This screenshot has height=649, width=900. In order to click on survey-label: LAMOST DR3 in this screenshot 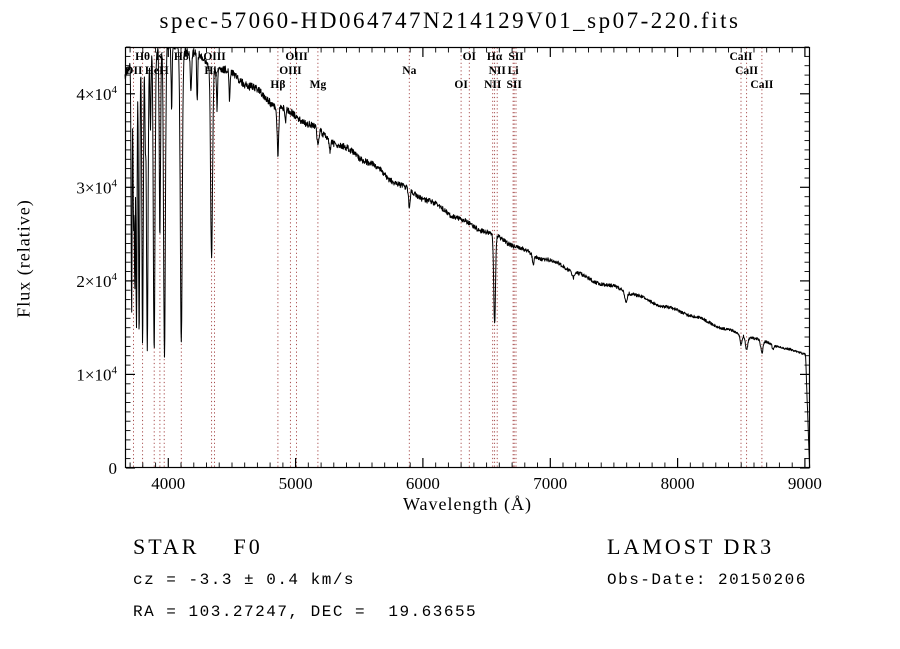, I will do `click(691, 546)`.